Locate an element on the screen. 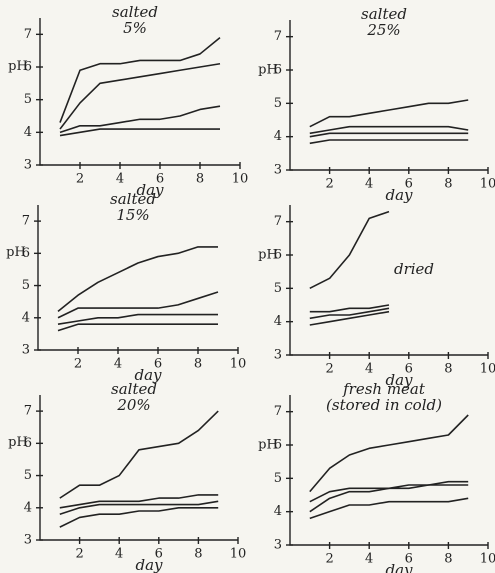 Image resolution: width=495 pixels, height=573 pixels. chart-subtitle: 15% is located at coordinates (132, 215).